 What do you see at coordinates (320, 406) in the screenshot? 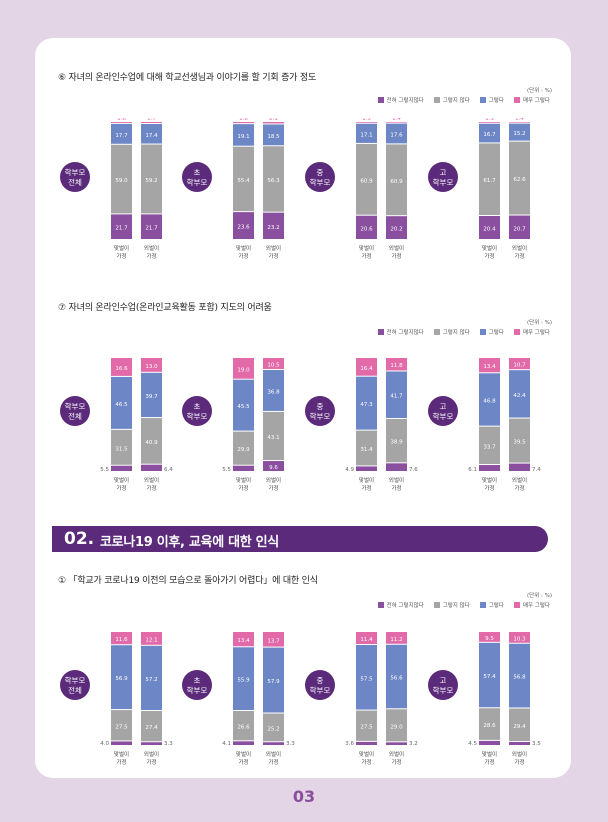
I see `group-badge-label: 중` at bounding box center [320, 406].